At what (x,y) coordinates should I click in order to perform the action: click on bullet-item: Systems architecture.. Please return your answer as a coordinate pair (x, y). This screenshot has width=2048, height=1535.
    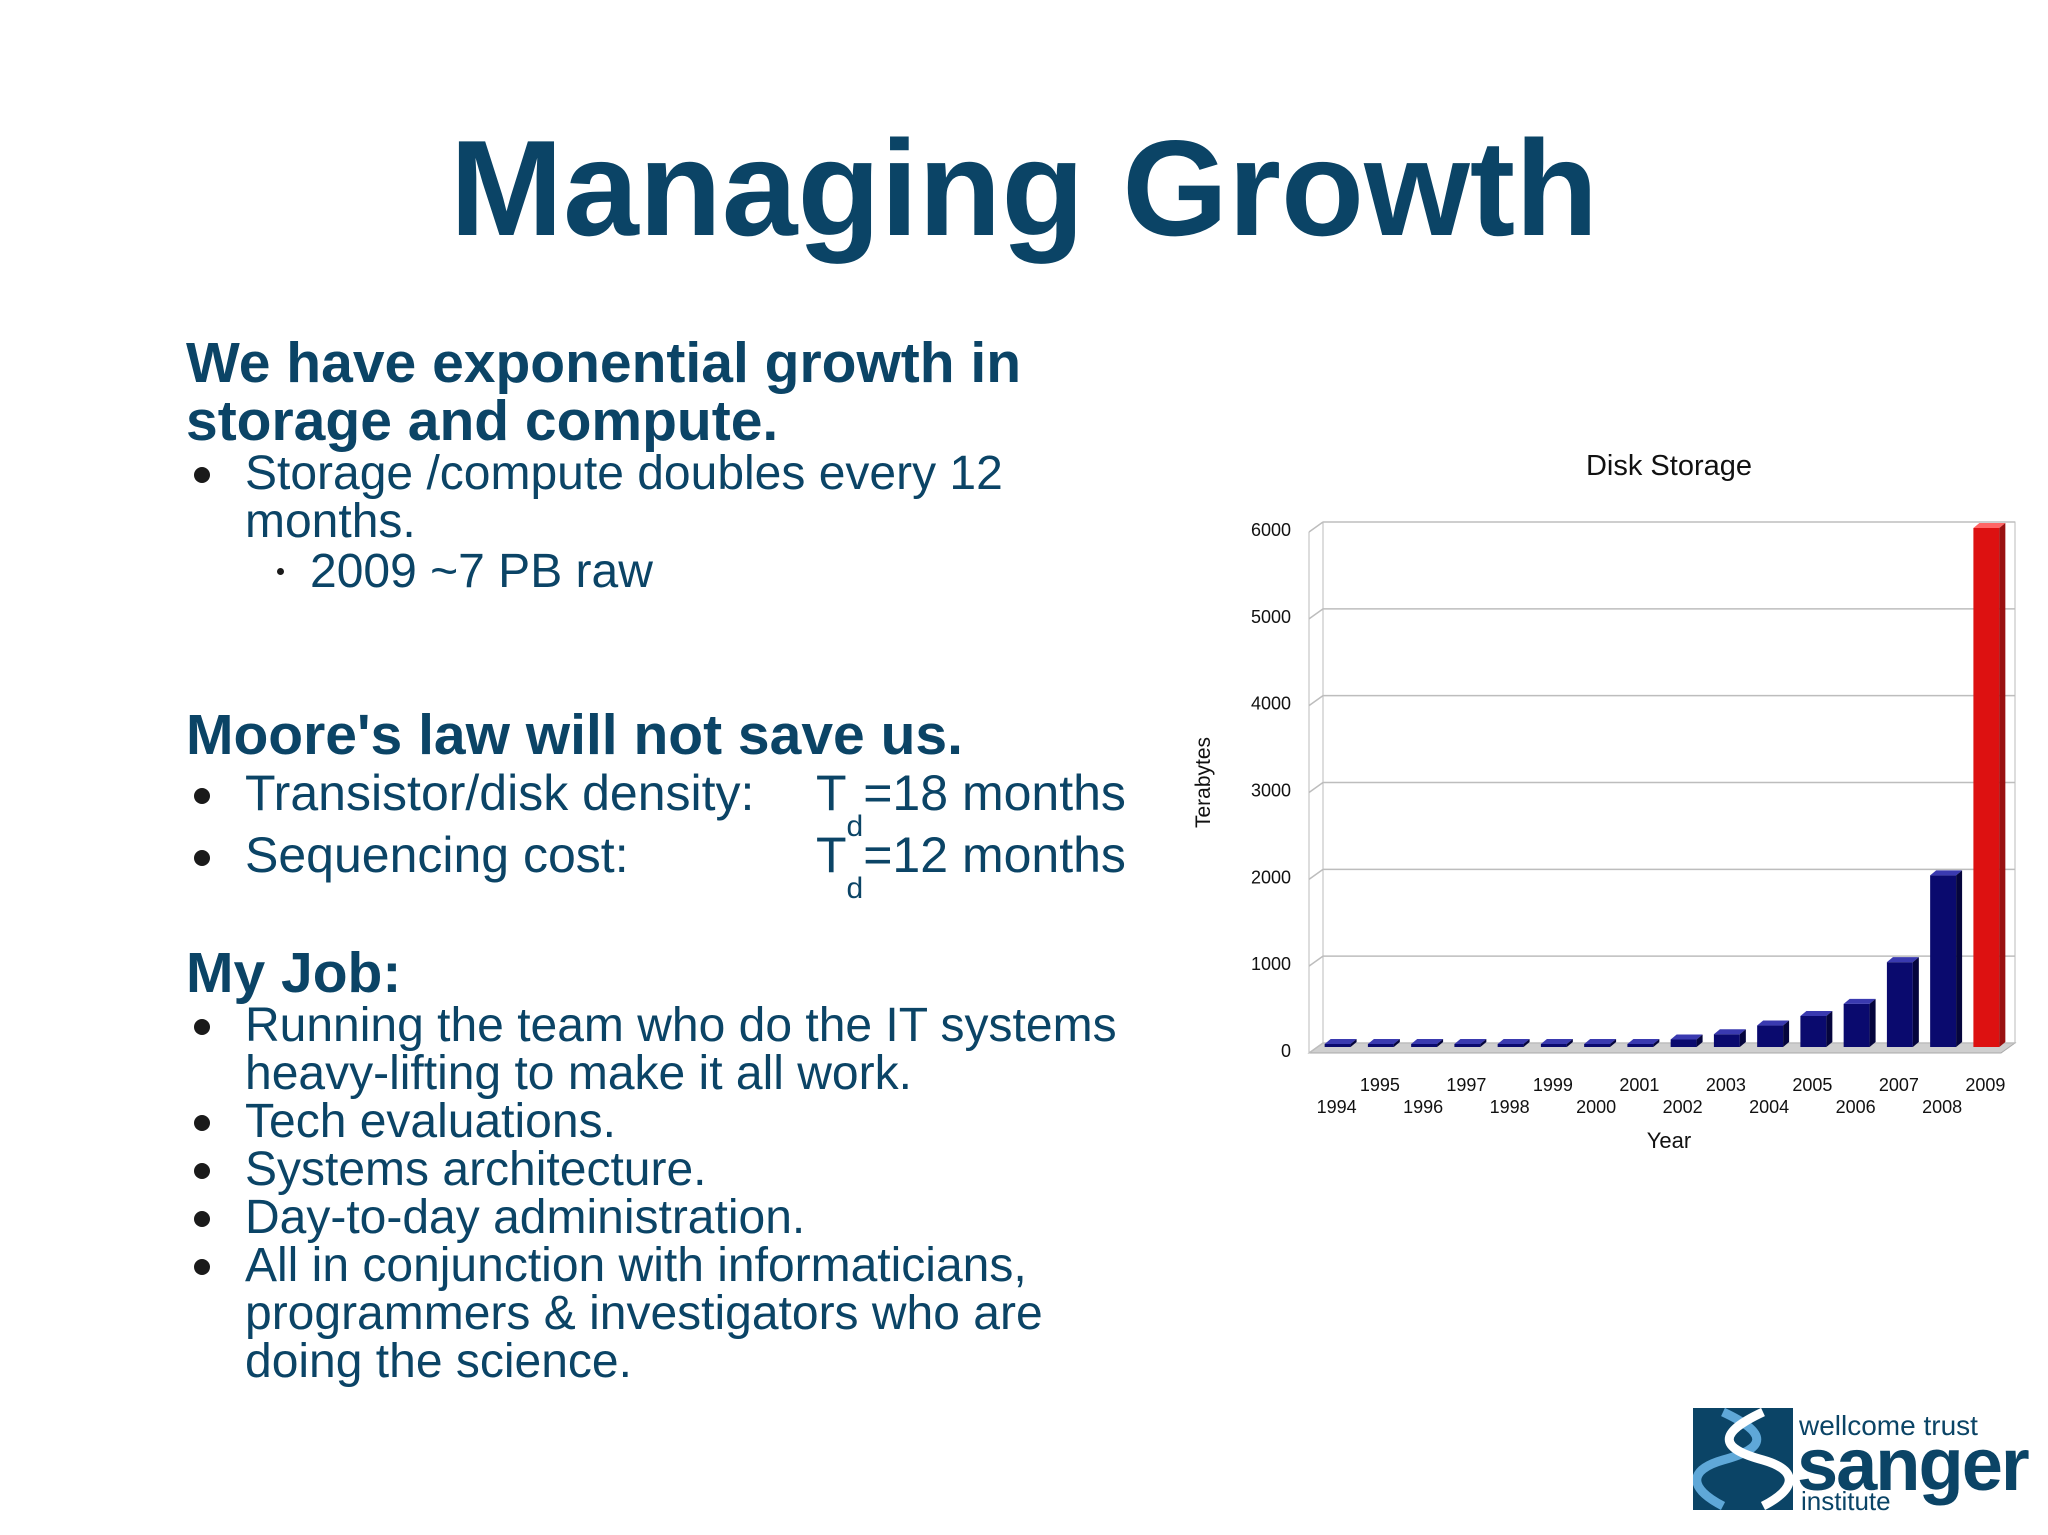
    Looking at the image, I should click on (691, 1170).